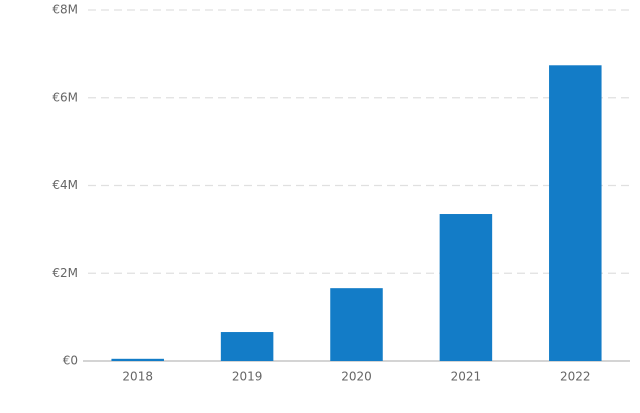 The image size is (640, 413). Describe the element at coordinates (137, 377) in the screenshot. I see `x-tick-label: 2018` at that location.